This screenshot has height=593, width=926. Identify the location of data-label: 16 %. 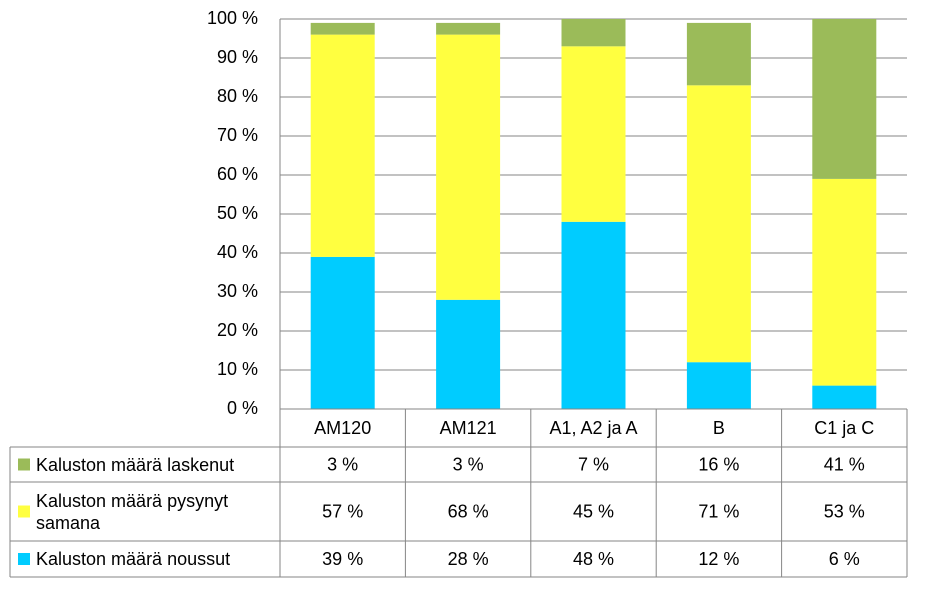
(718, 464).